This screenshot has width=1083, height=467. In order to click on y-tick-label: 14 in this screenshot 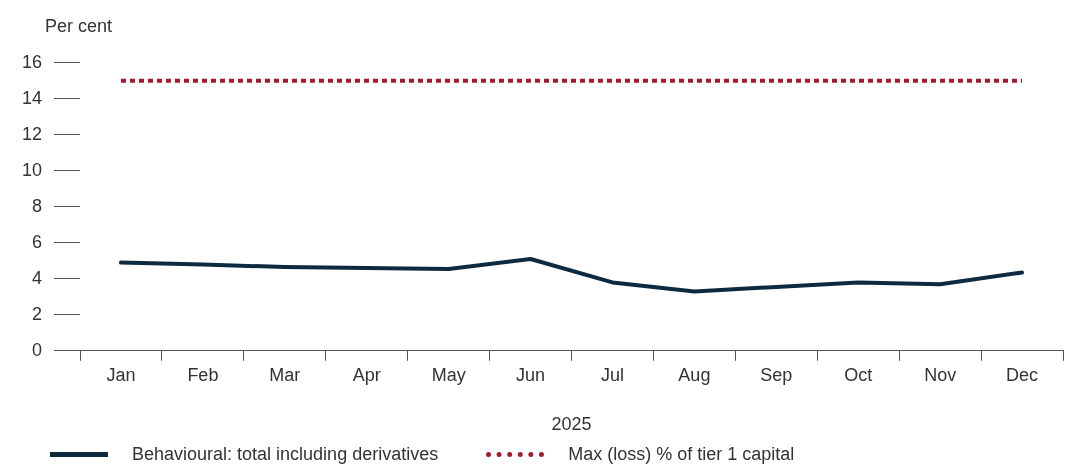, I will do `click(32, 97)`.